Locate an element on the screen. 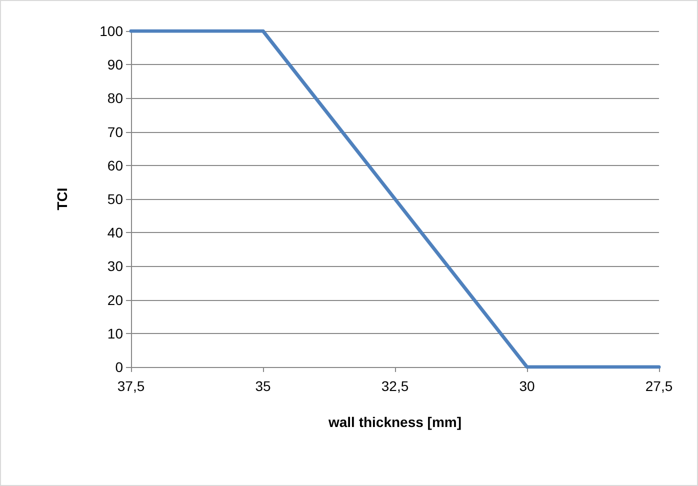 This screenshot has height=486, width=698. x-tick-label: 35 is located at coordinates (263, 386).